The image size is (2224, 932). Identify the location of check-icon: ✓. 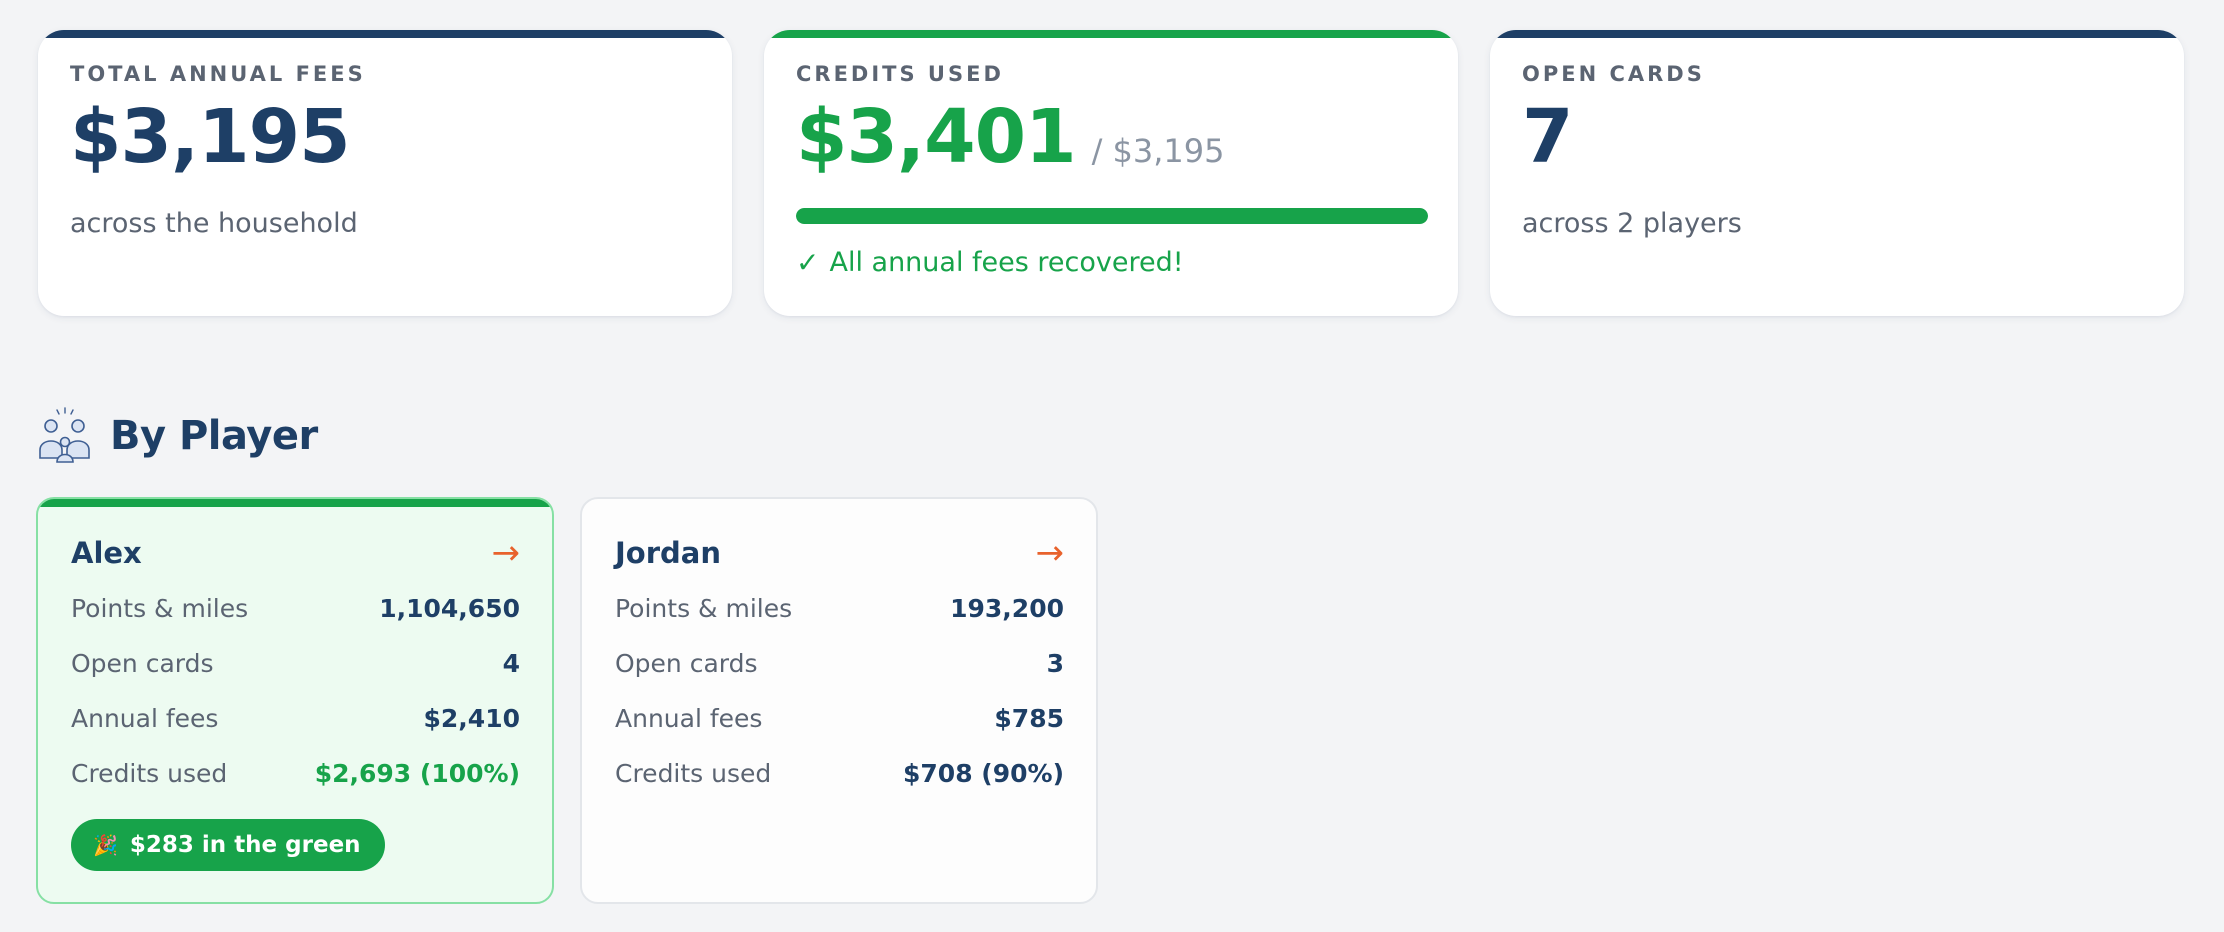
(808, 262).